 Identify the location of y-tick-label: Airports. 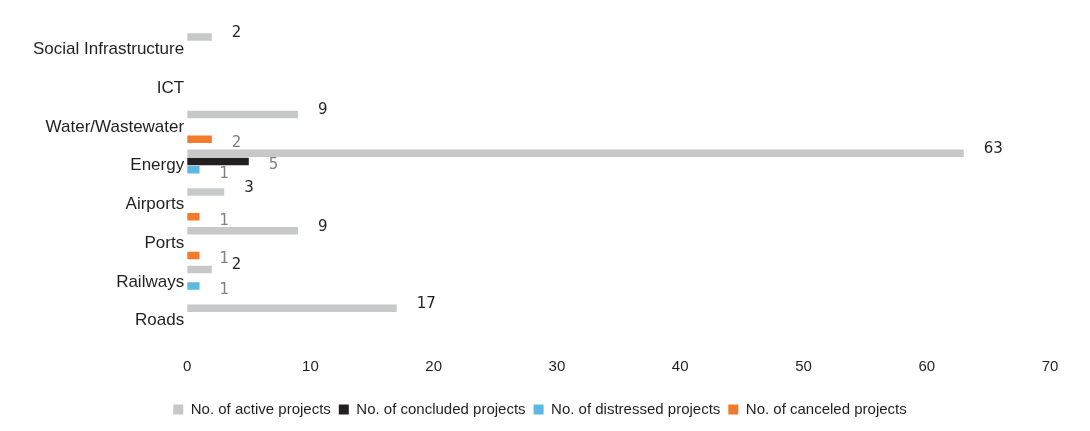
(155, 204).